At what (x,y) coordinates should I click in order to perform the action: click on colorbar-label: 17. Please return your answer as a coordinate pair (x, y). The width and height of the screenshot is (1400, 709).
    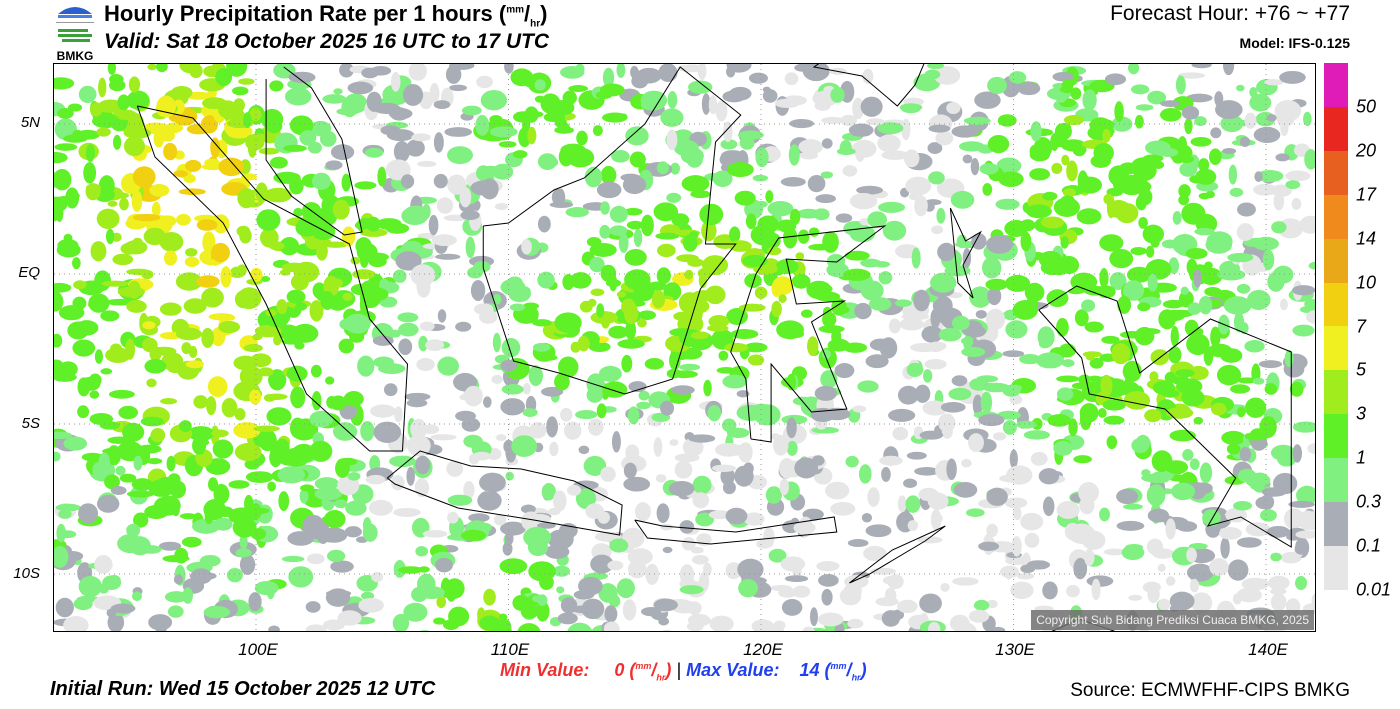
    Looking at the image, I should click on (1366, 194).